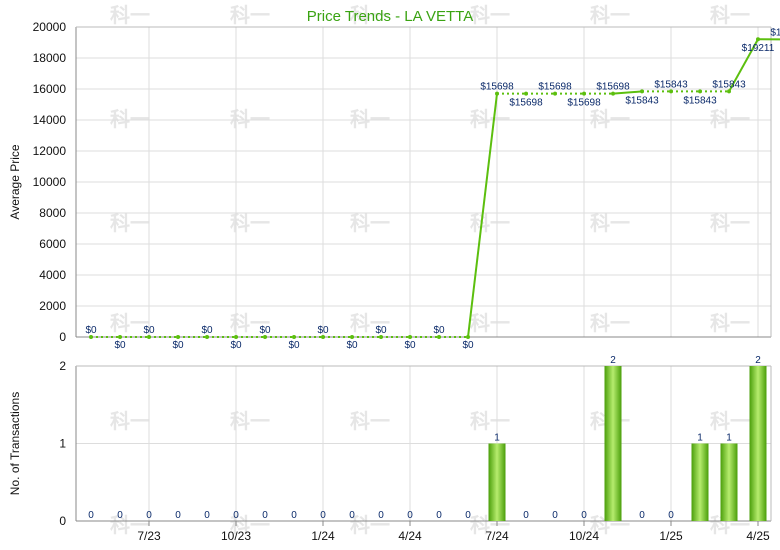 The height and width of the screenshot is (550, 780). I want to click on price-data-label-18: $15698, so click(613, 87).